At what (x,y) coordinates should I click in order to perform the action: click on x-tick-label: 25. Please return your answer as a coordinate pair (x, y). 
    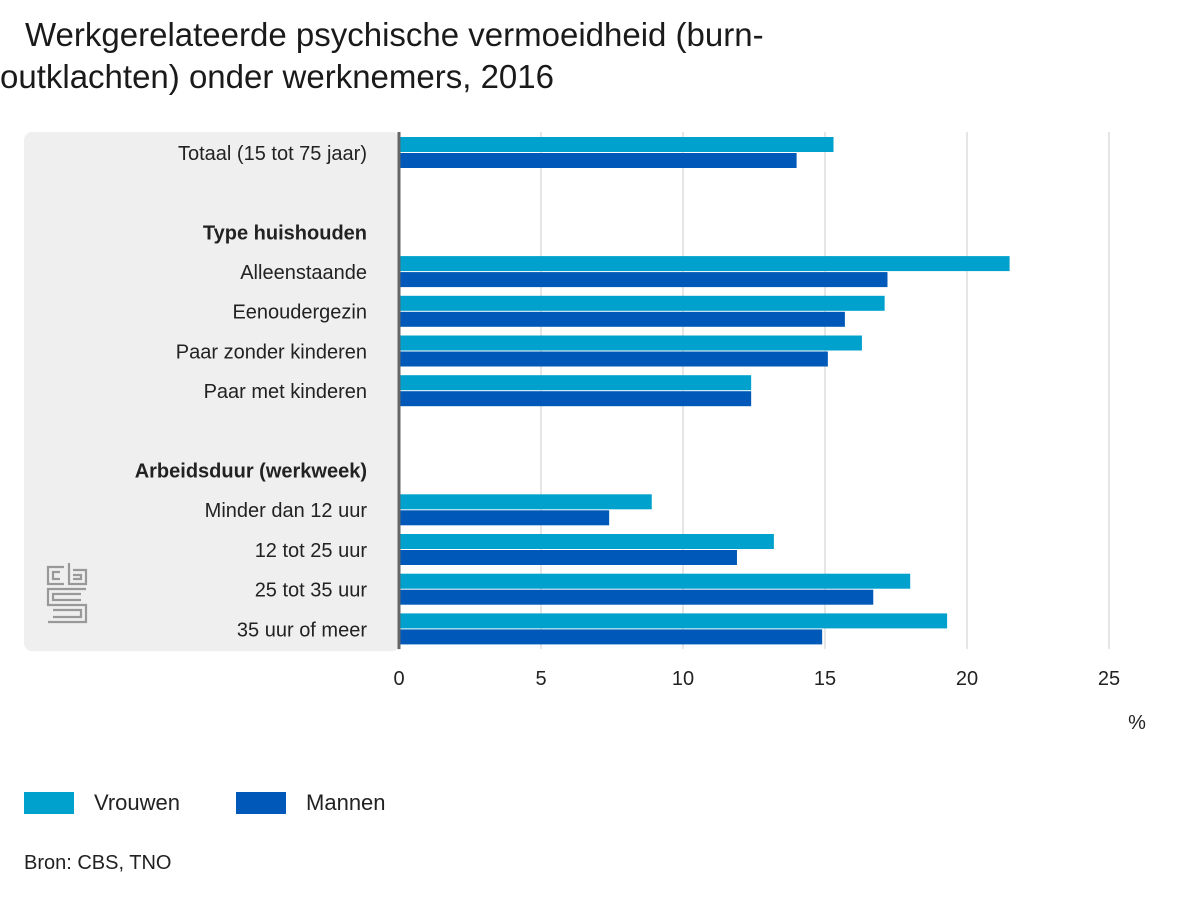
    Looking at the image, I should click on (1109, 679).